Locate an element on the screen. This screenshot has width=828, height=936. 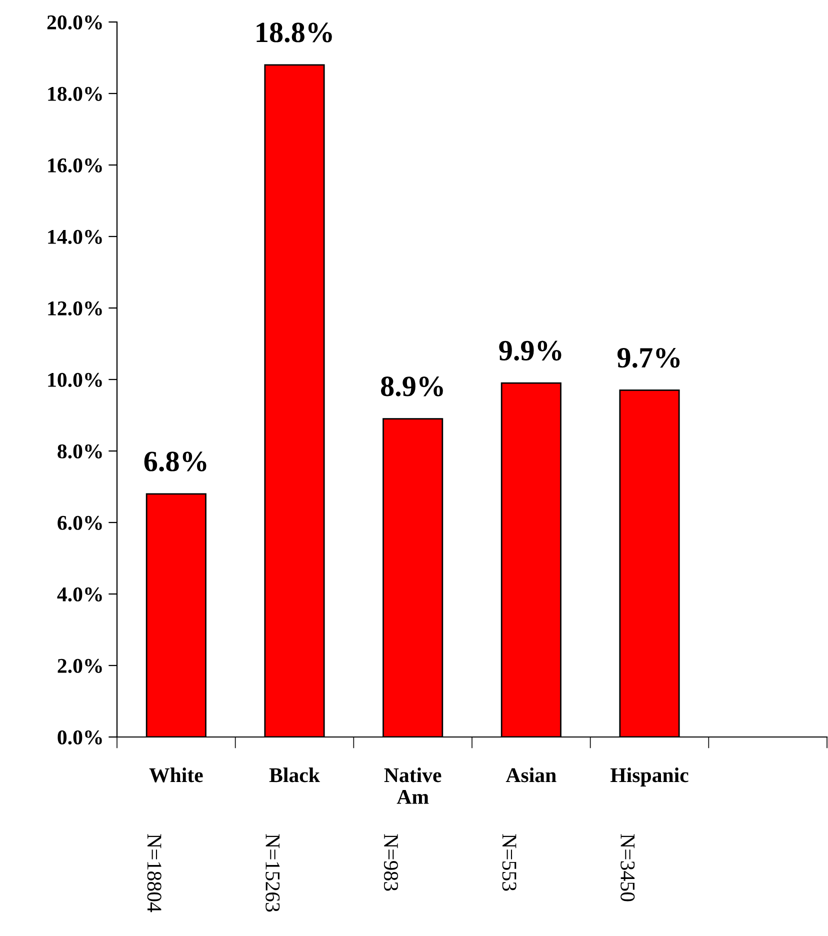
y-tick-label: 20.0% is located at coordinates (74, 22).